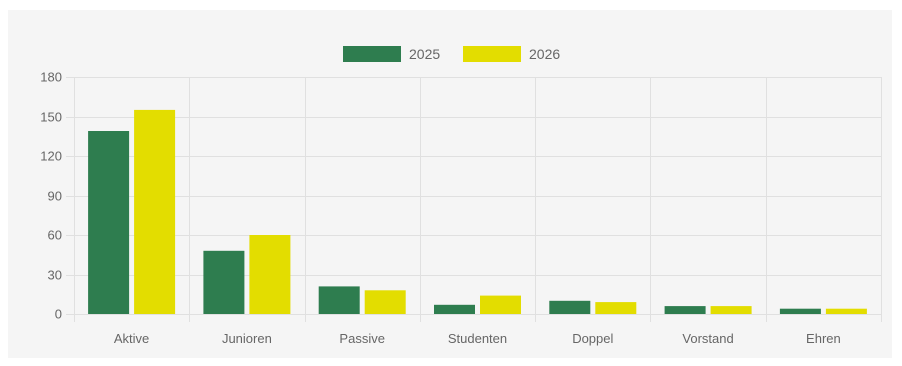 The width and height of the screenshot is (902, 366). Describe the element at coordinates (616, 308) in the screenshot. I see `bar-2026-doppel` at that location.